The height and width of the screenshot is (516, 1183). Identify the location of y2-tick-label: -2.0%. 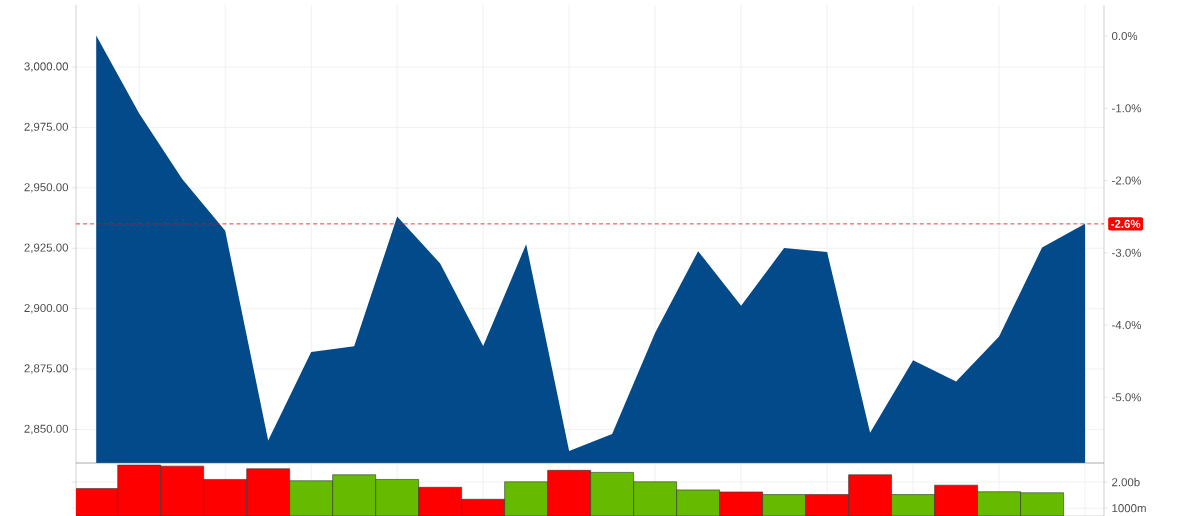
(1127, 180).